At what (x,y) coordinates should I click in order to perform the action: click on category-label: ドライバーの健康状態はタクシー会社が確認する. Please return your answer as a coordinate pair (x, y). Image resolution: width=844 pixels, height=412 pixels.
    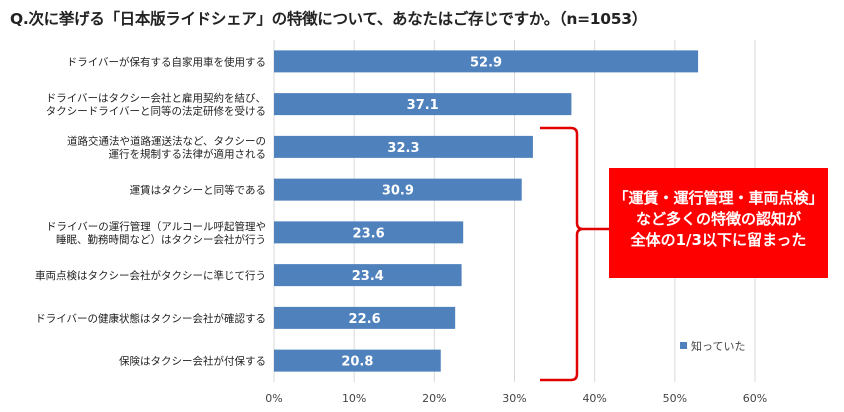
    Looking at the image, I should click on (150, 318).